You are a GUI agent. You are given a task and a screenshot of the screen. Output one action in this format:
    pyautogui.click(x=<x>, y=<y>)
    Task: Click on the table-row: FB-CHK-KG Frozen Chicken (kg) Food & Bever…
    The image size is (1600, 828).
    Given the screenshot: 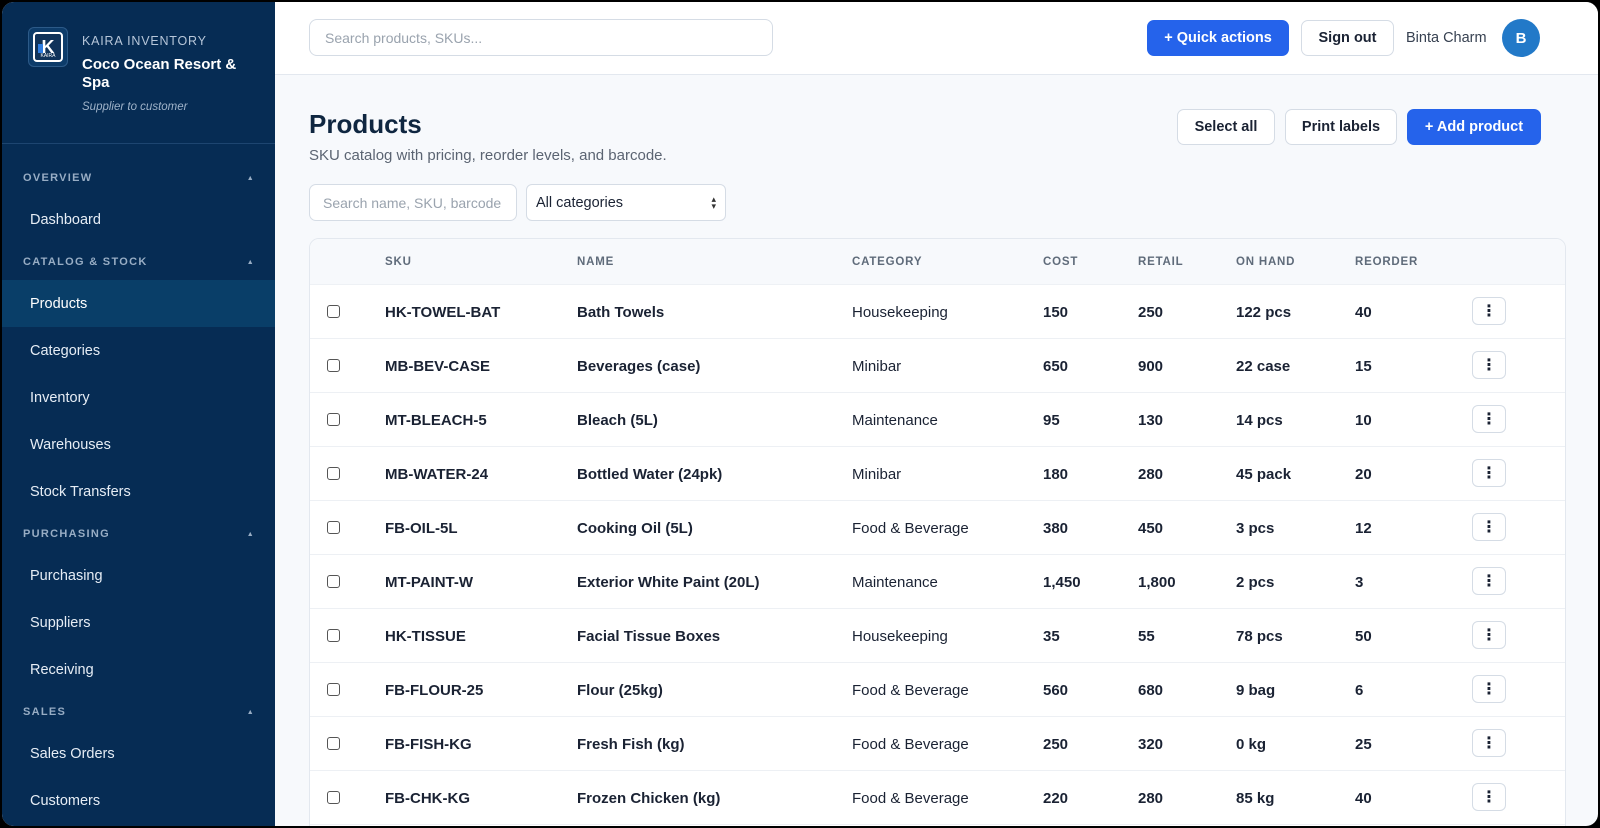 What is the action you would take?
    pyautogui.click(x=937, y=798)
    